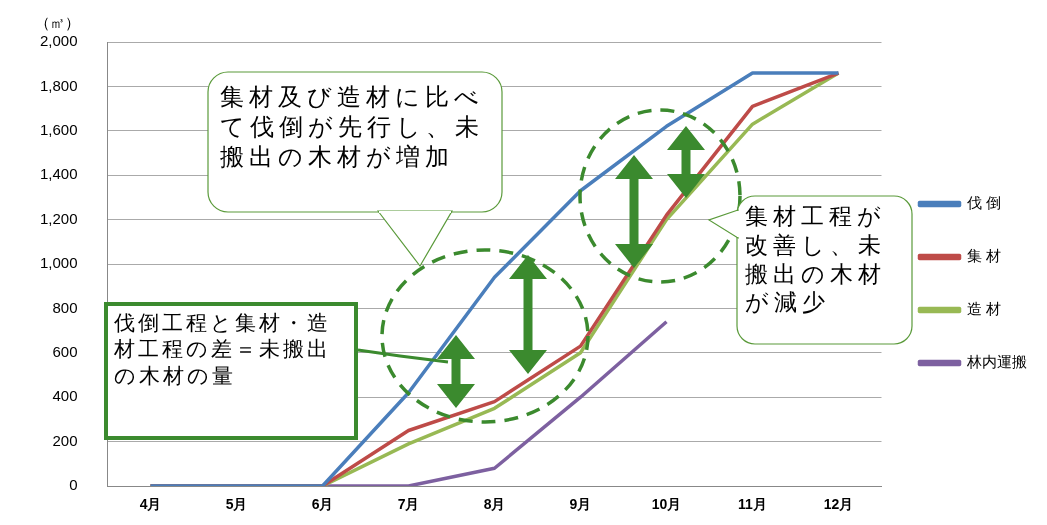 This screenshot has width=1047, height=525. I want to click on y-tick-label: 1,800, so click(58, 85).